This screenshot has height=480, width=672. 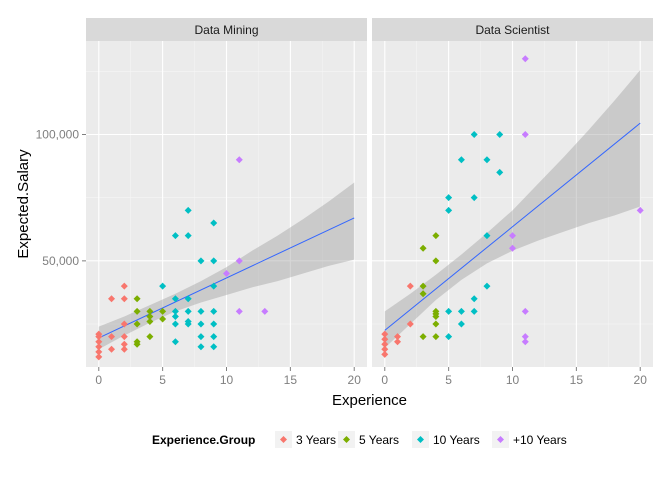 I want to click on legend-title: Experience.Group, so click(x=203, y=440).